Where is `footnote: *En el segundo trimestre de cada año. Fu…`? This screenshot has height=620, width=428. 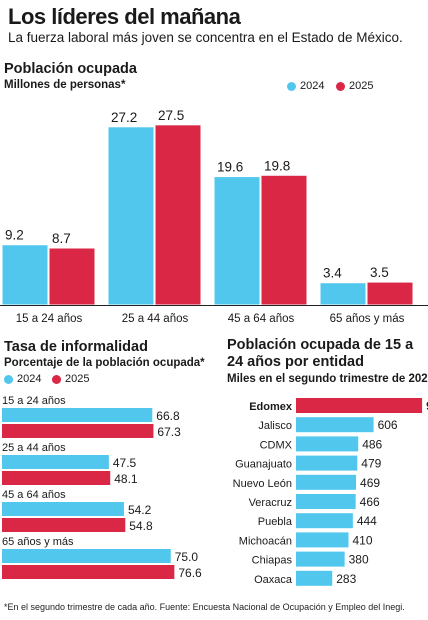
footnote: *En el segundo trimestre de cada año. Fu… is located at coordinates (204, 607).